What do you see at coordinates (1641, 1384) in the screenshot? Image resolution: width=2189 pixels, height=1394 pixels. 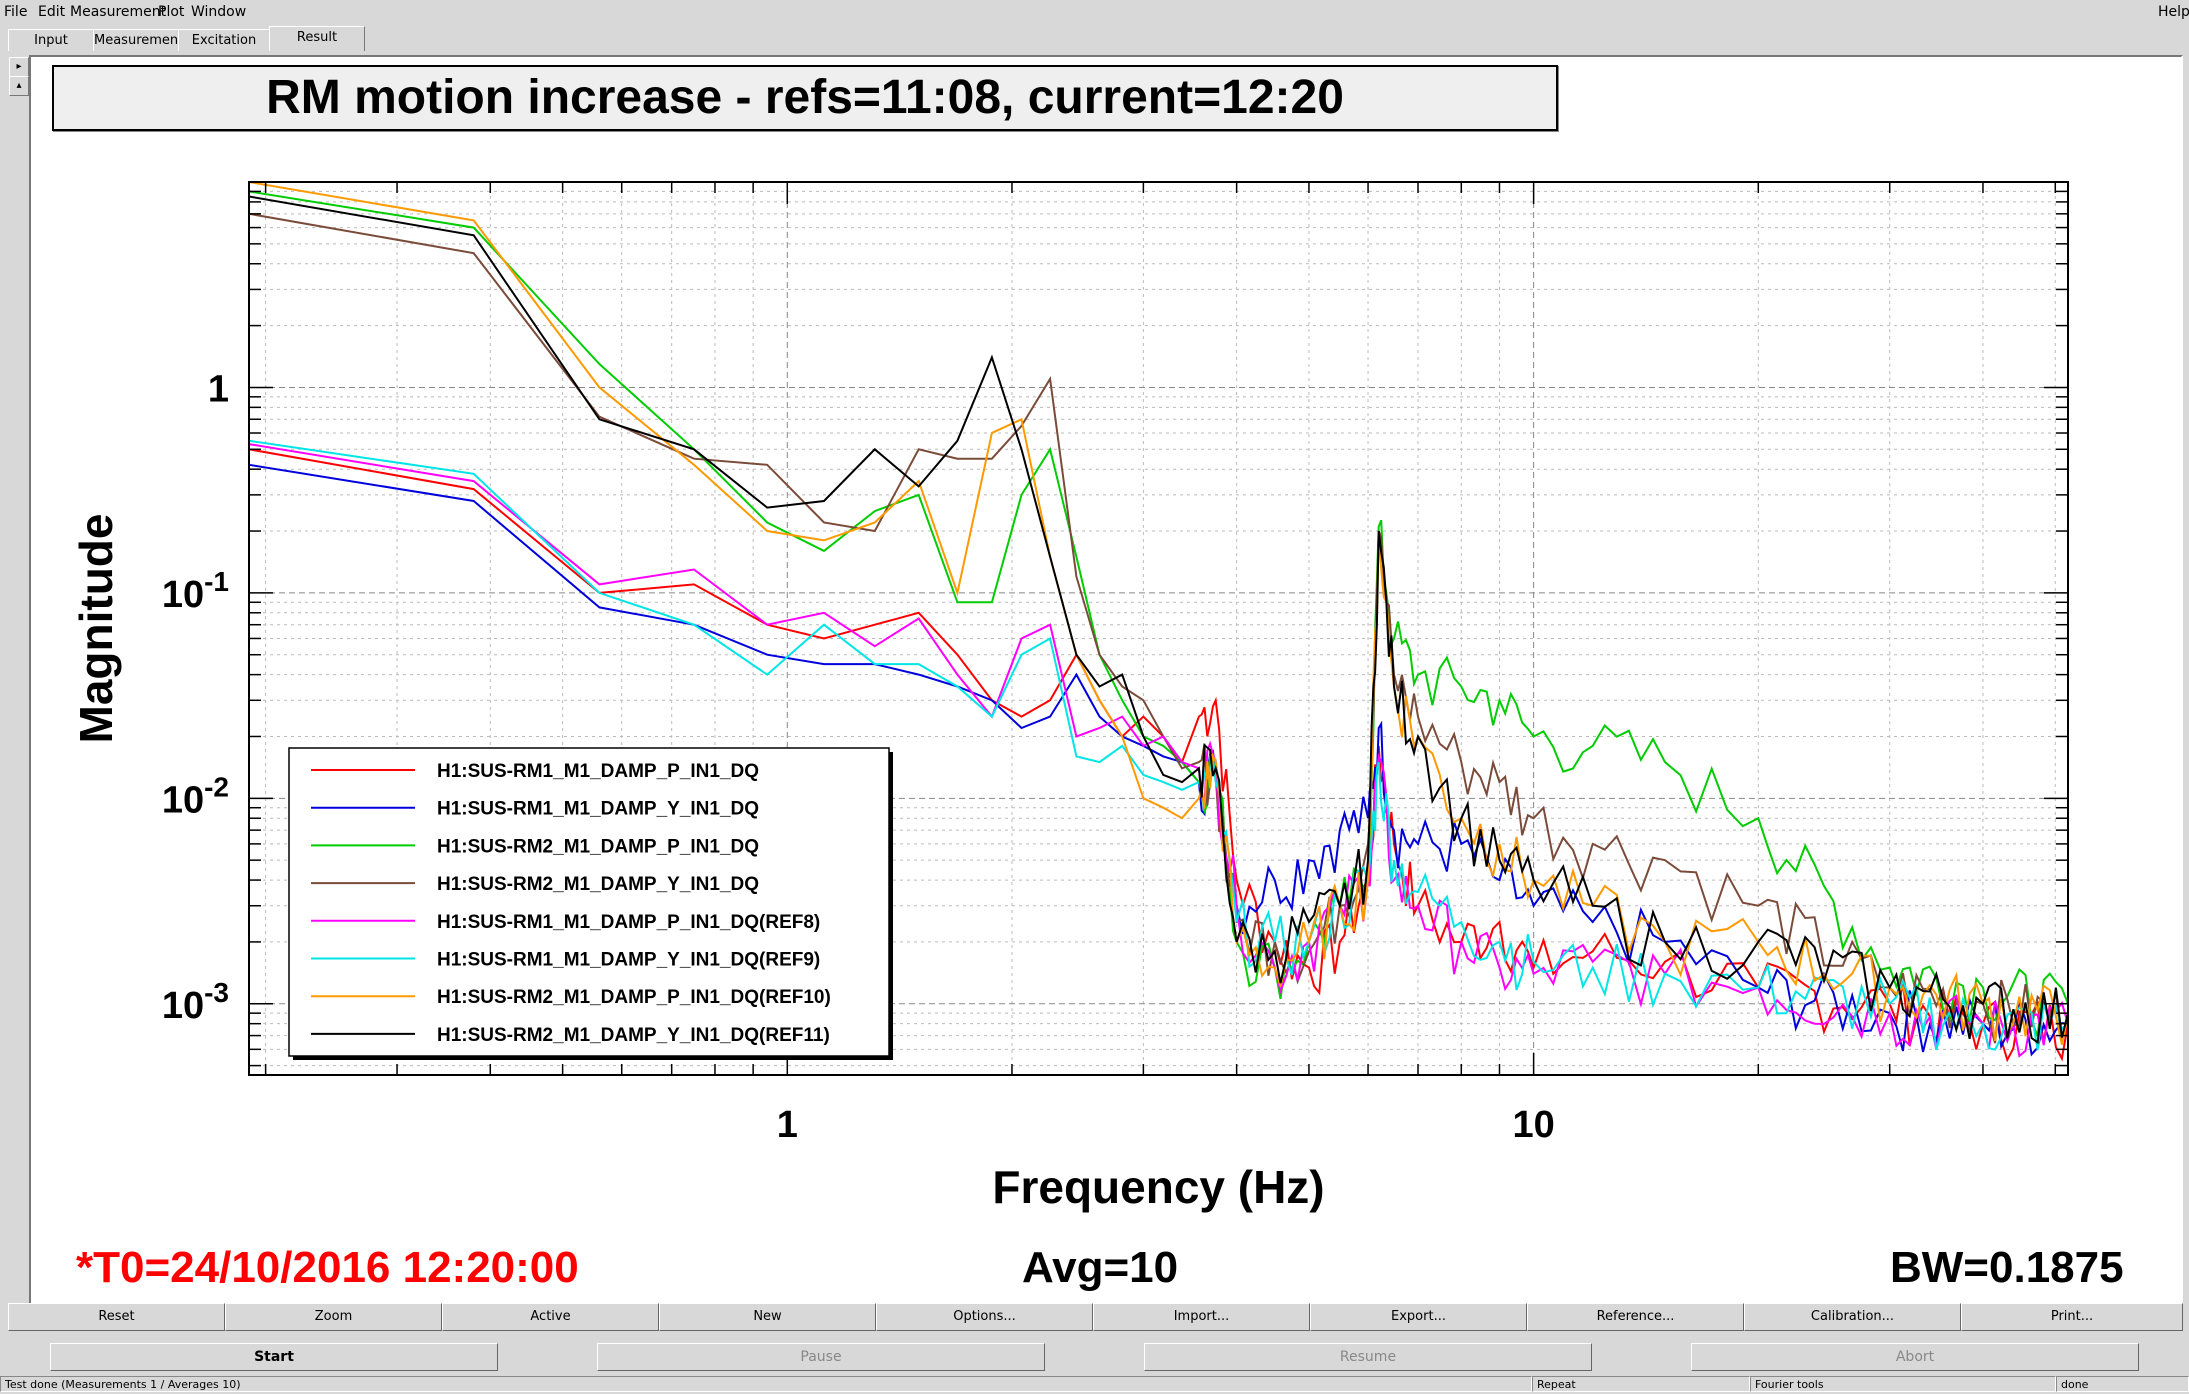 I see `status-repeat: Repeat` at bounding box center [1641, 1384].